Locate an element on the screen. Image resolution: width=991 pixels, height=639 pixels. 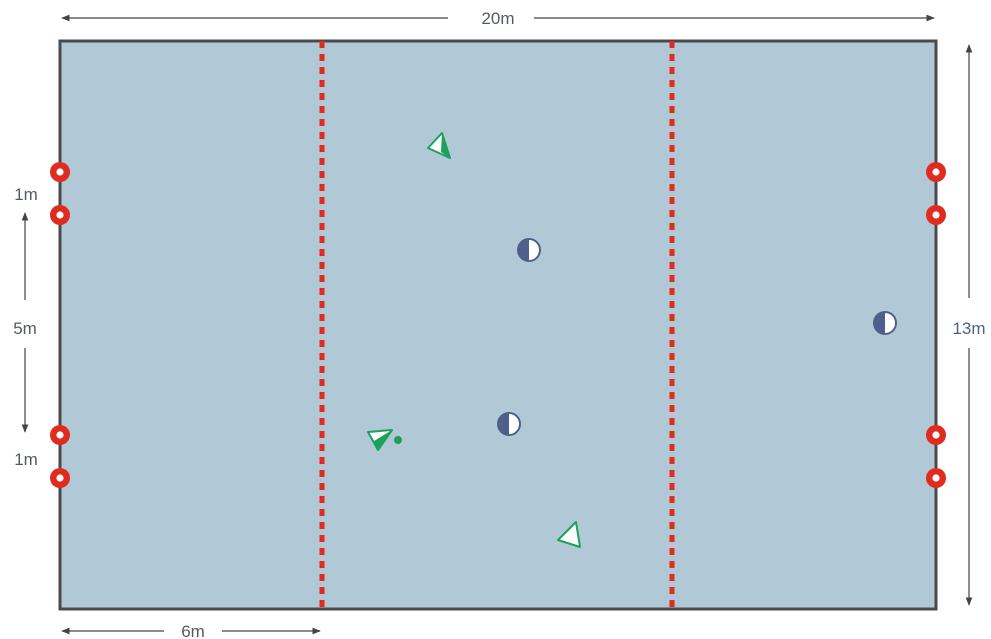
height-dimension: 13m is located at coordinates (969, 325).